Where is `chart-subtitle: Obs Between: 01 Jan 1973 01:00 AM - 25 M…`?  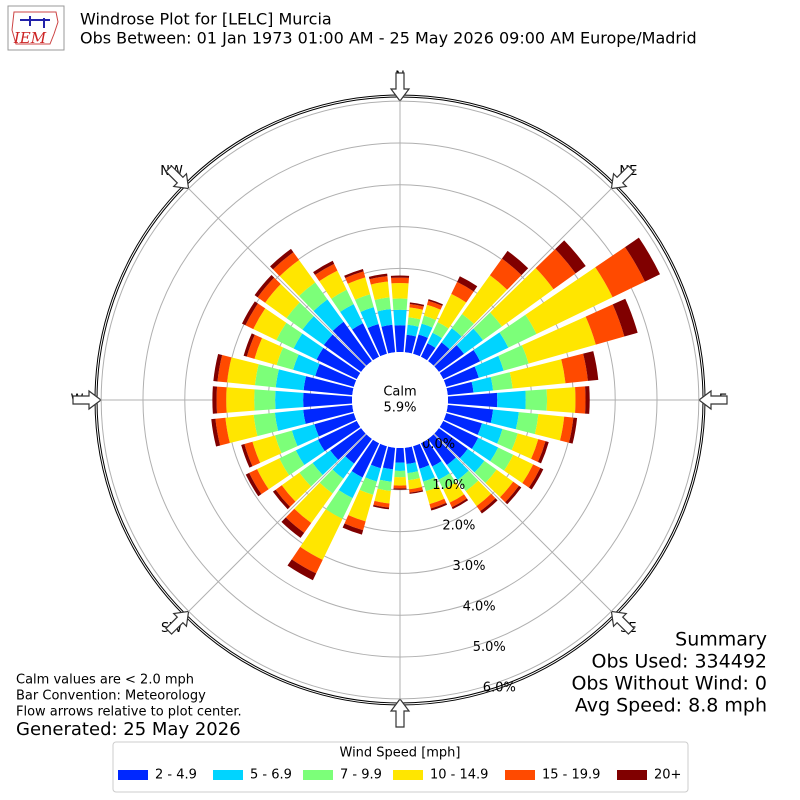
chart-subtitle: Obs Between: 01 Jan 1973 01:00 AM - 25 M… is located at coordinates (388, 38).